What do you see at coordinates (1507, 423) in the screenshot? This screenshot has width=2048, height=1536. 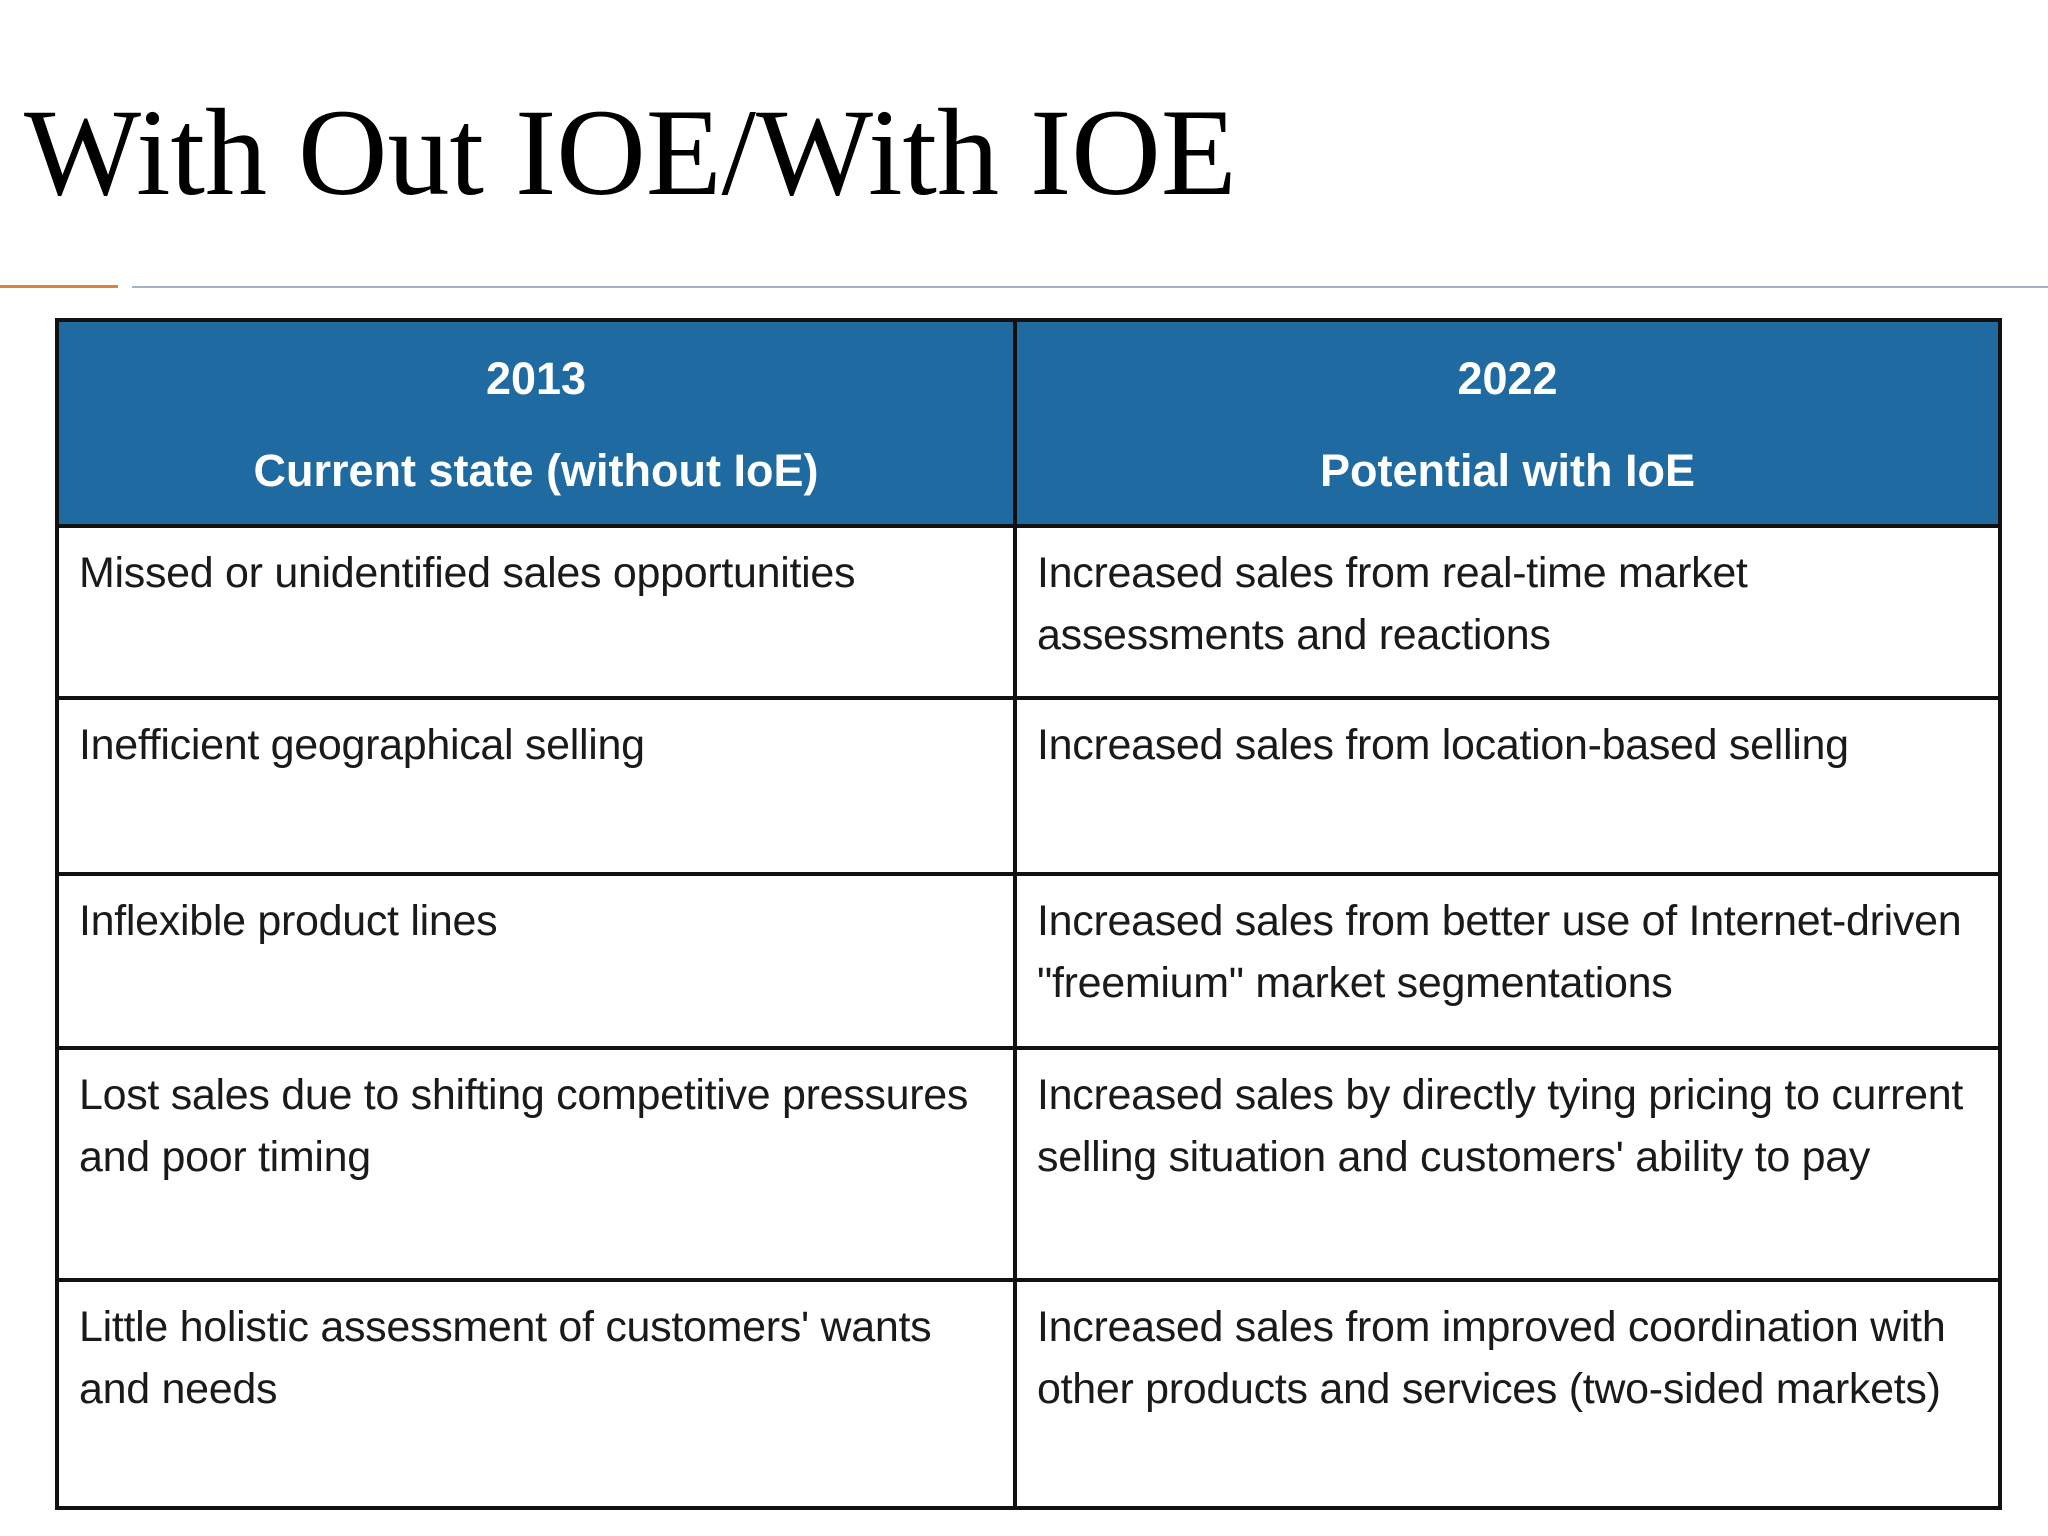 I see `header-cell-potential: 2022 Potential with IoE` at bounding box center [1507, 423].